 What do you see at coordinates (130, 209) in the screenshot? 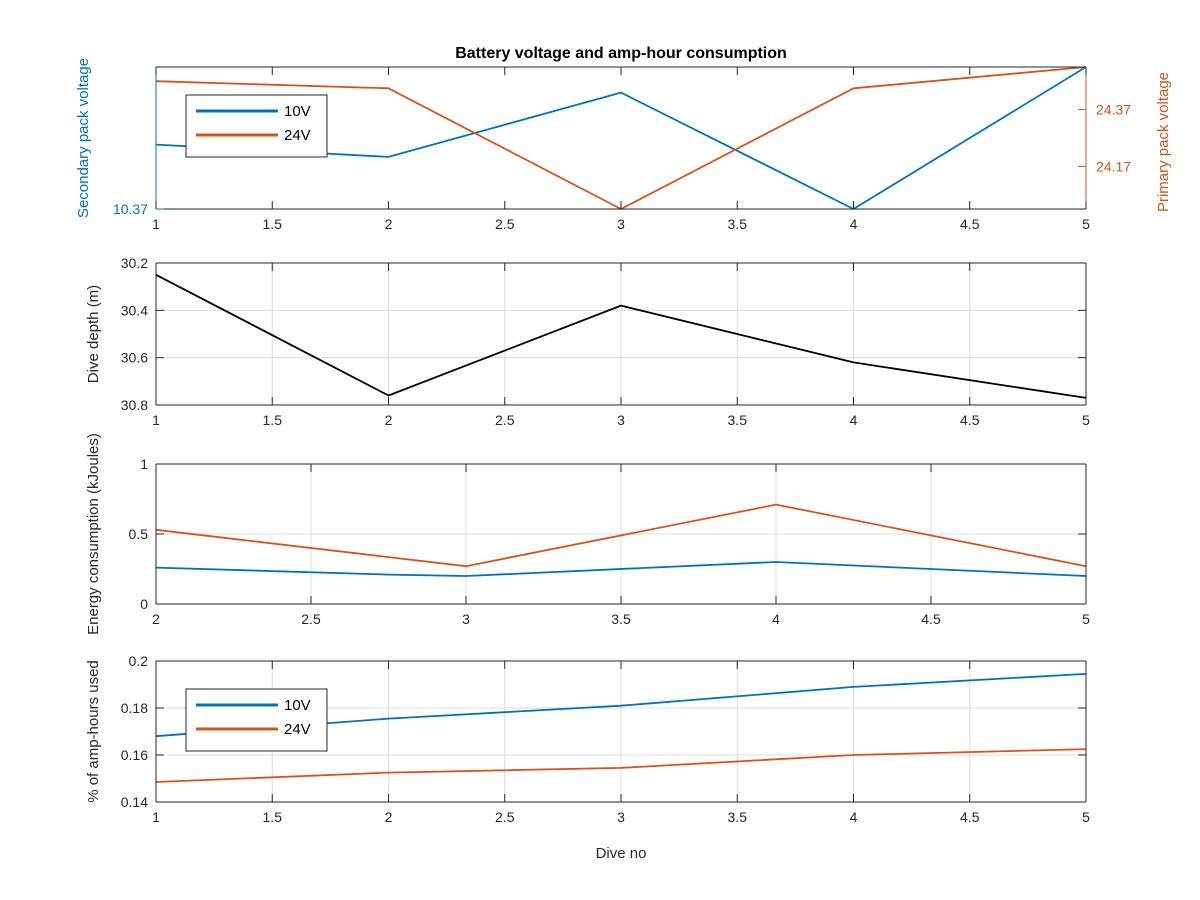
I see `y-tick-label: 10.37` at bounding box center [130, 209].